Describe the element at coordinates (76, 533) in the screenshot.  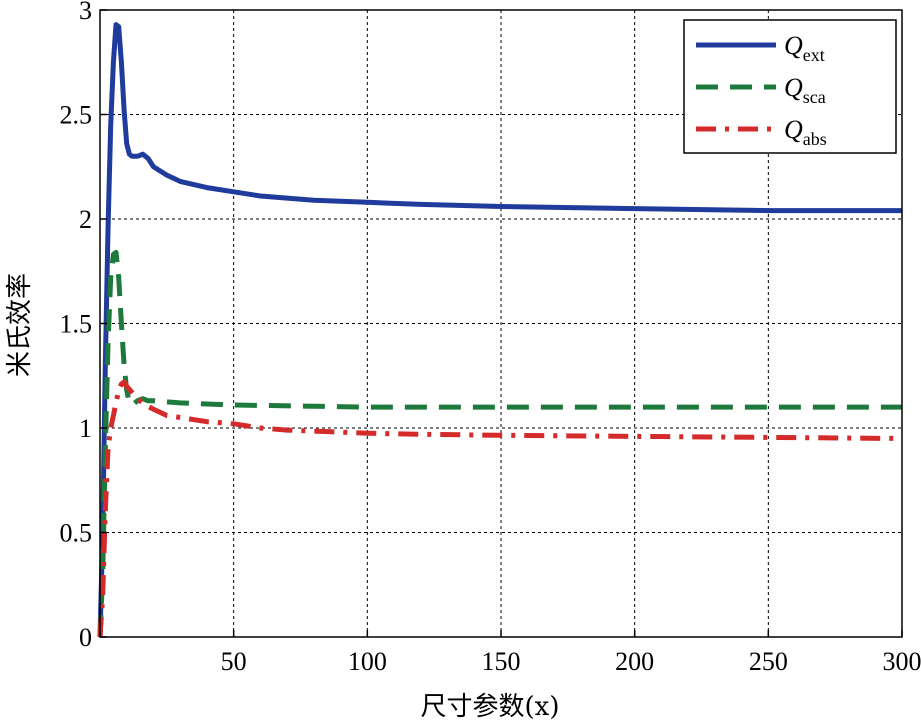
I see `y-tick-label: 0.5` at that location.